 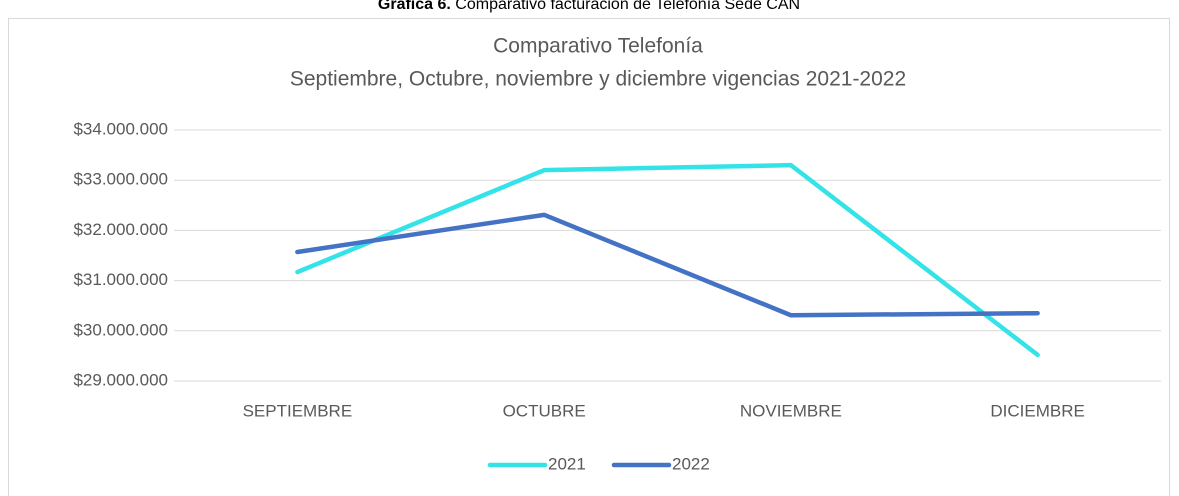 I want to click on y-tick-label: $31.000.000, so click(x=120, y=279).